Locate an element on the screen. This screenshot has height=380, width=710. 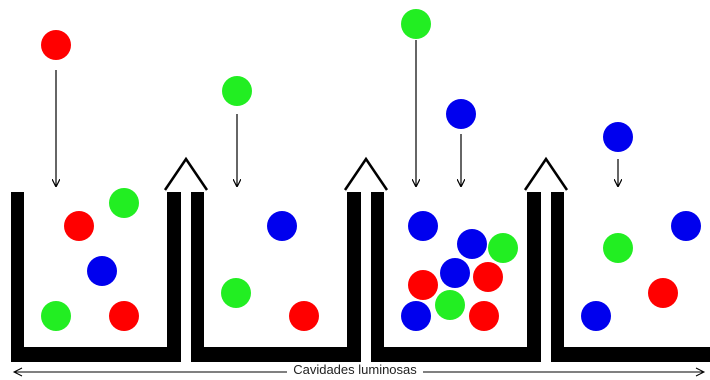
cavity-3-walls is located at coordinates (456, 277).